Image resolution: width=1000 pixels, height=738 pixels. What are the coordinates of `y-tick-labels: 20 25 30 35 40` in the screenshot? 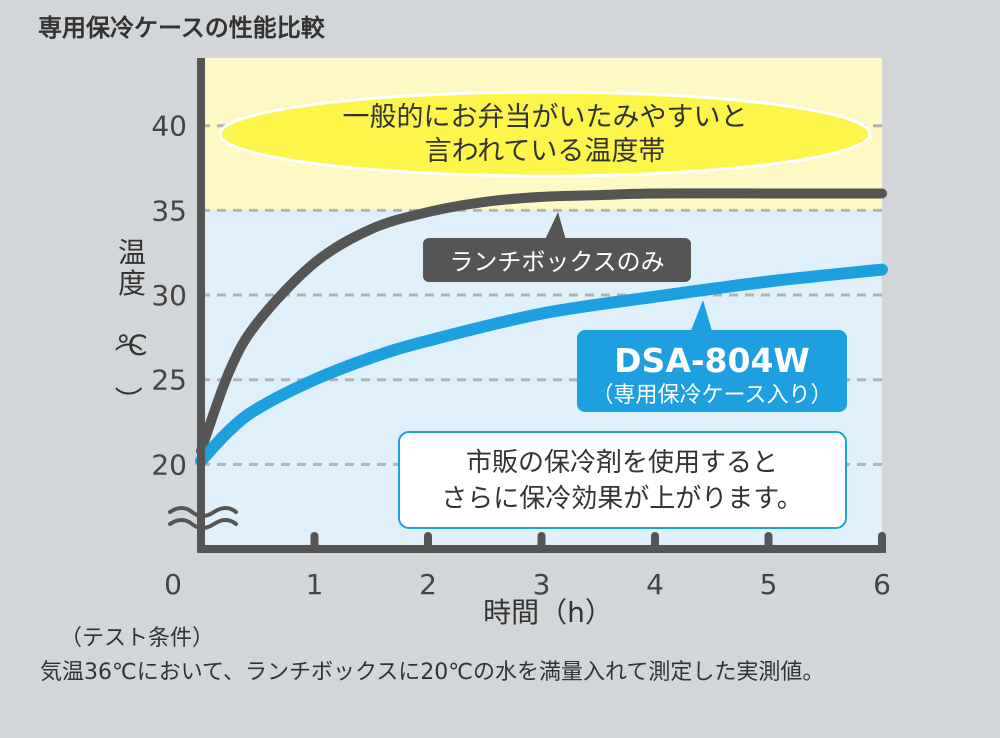 It's located at (169, 296).